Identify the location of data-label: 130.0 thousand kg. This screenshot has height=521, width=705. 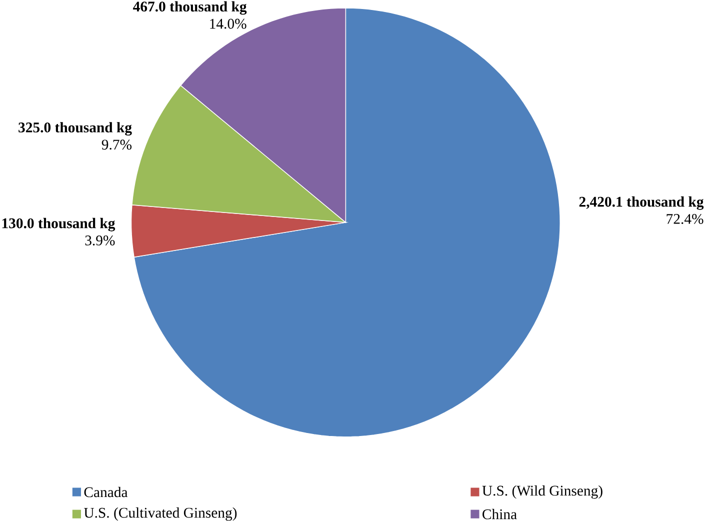
(59, 225).